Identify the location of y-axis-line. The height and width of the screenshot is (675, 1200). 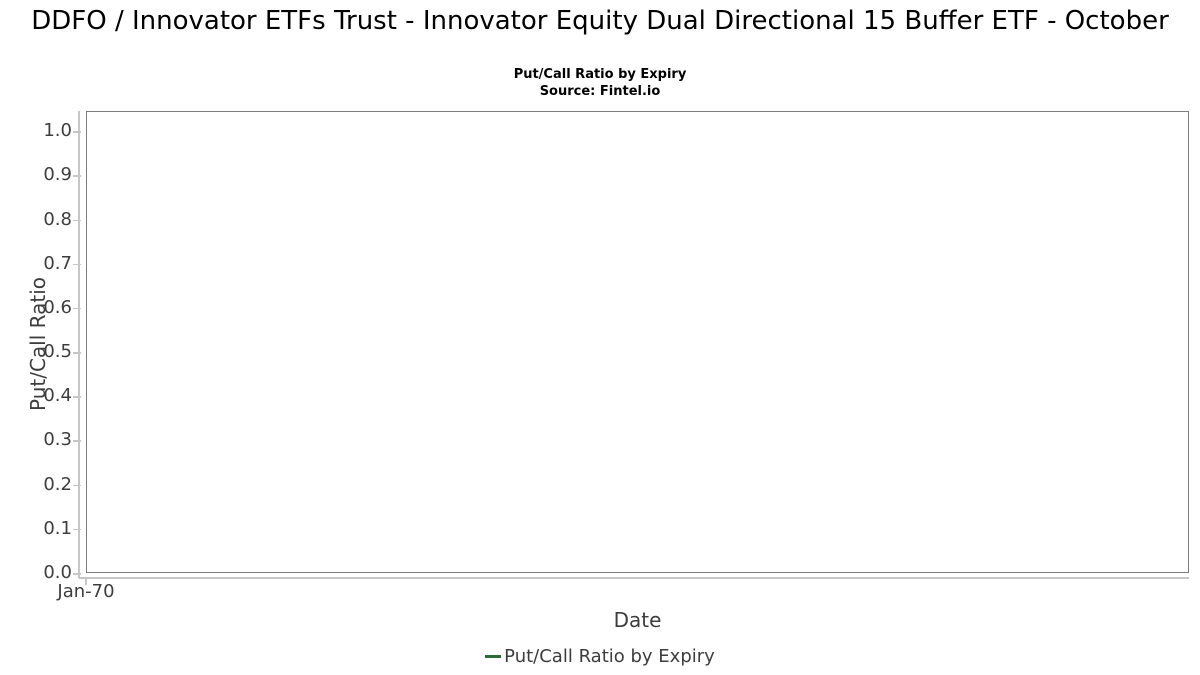
(79, 344).